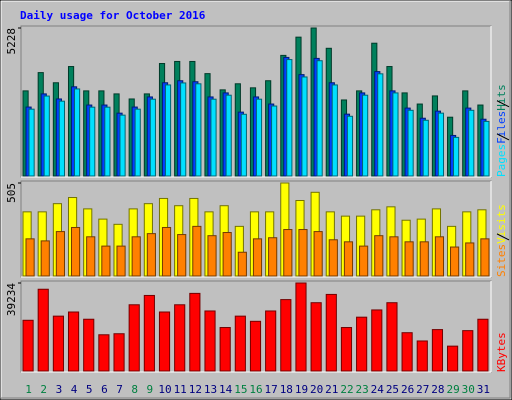 Image resolution: width=512 pixels, height=400 pixels. I want to click on x-tick-label: 9, so click(150, 389).